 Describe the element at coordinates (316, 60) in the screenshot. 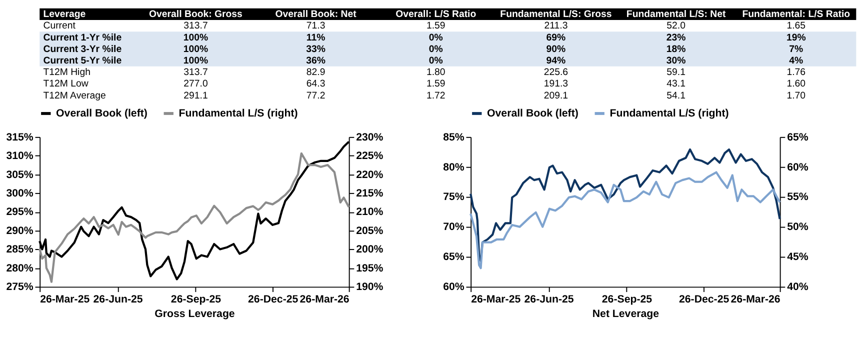

I see `data-label: 36%` at that location.